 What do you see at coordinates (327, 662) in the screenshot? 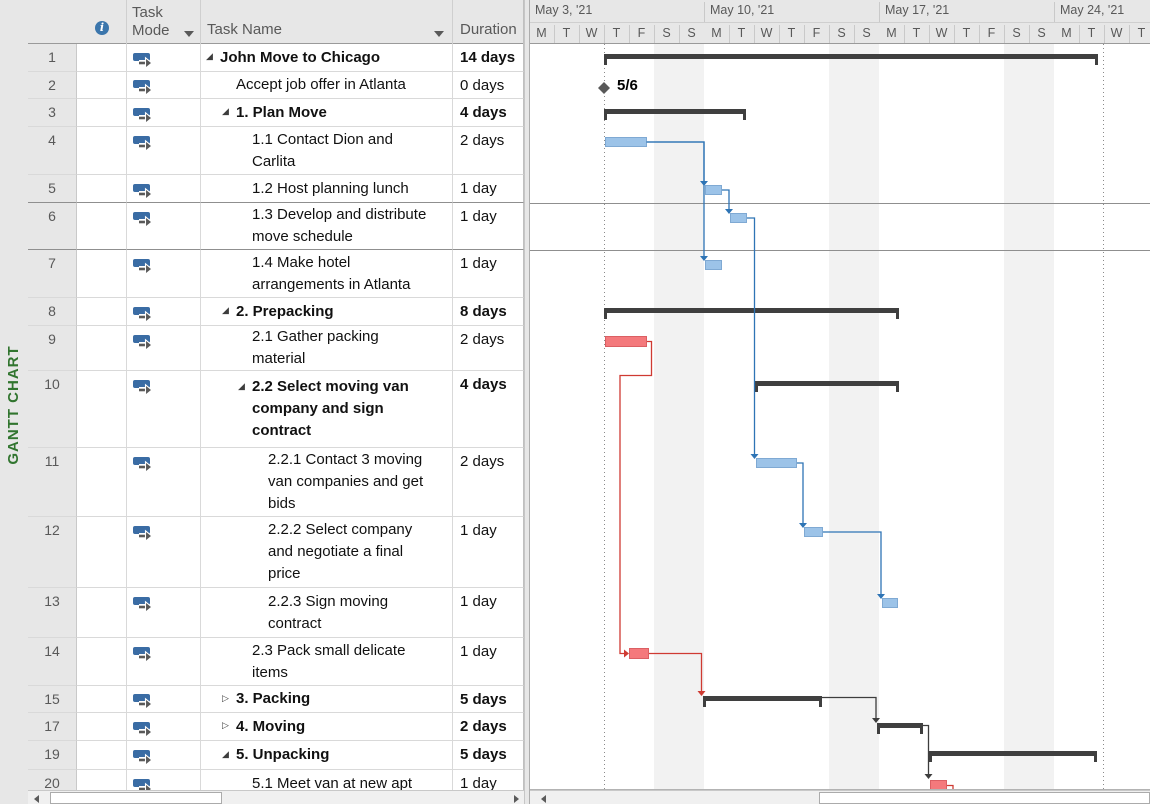
I see `task-name-cell: 2.3 Pack small delicate items` at bounding box center [327, 662].